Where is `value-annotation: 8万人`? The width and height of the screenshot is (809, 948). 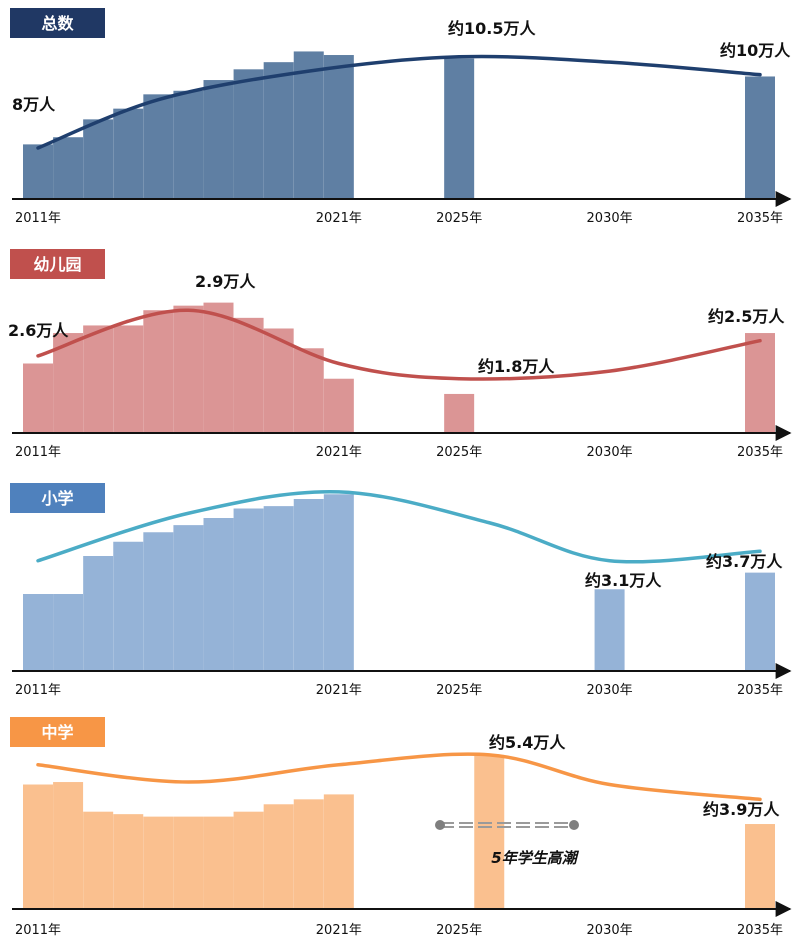
value-annotation: 8万人 is located at coordinates (34, 104).